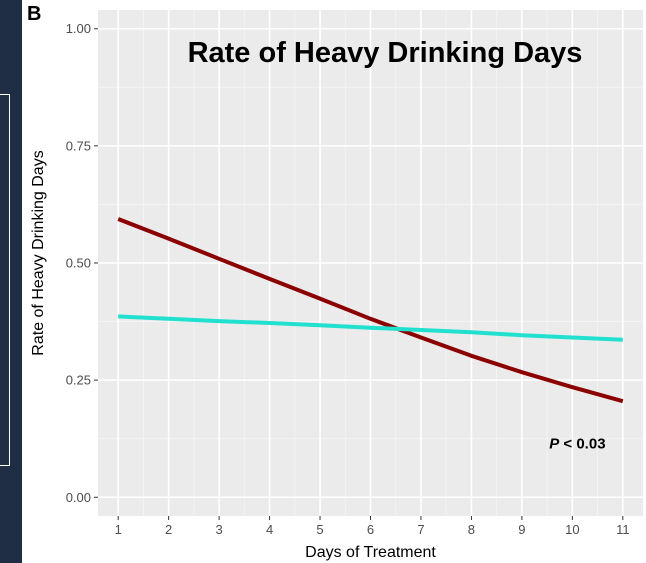  I want to click on p-value-annotation: P < 0.03, so click(577, 443).